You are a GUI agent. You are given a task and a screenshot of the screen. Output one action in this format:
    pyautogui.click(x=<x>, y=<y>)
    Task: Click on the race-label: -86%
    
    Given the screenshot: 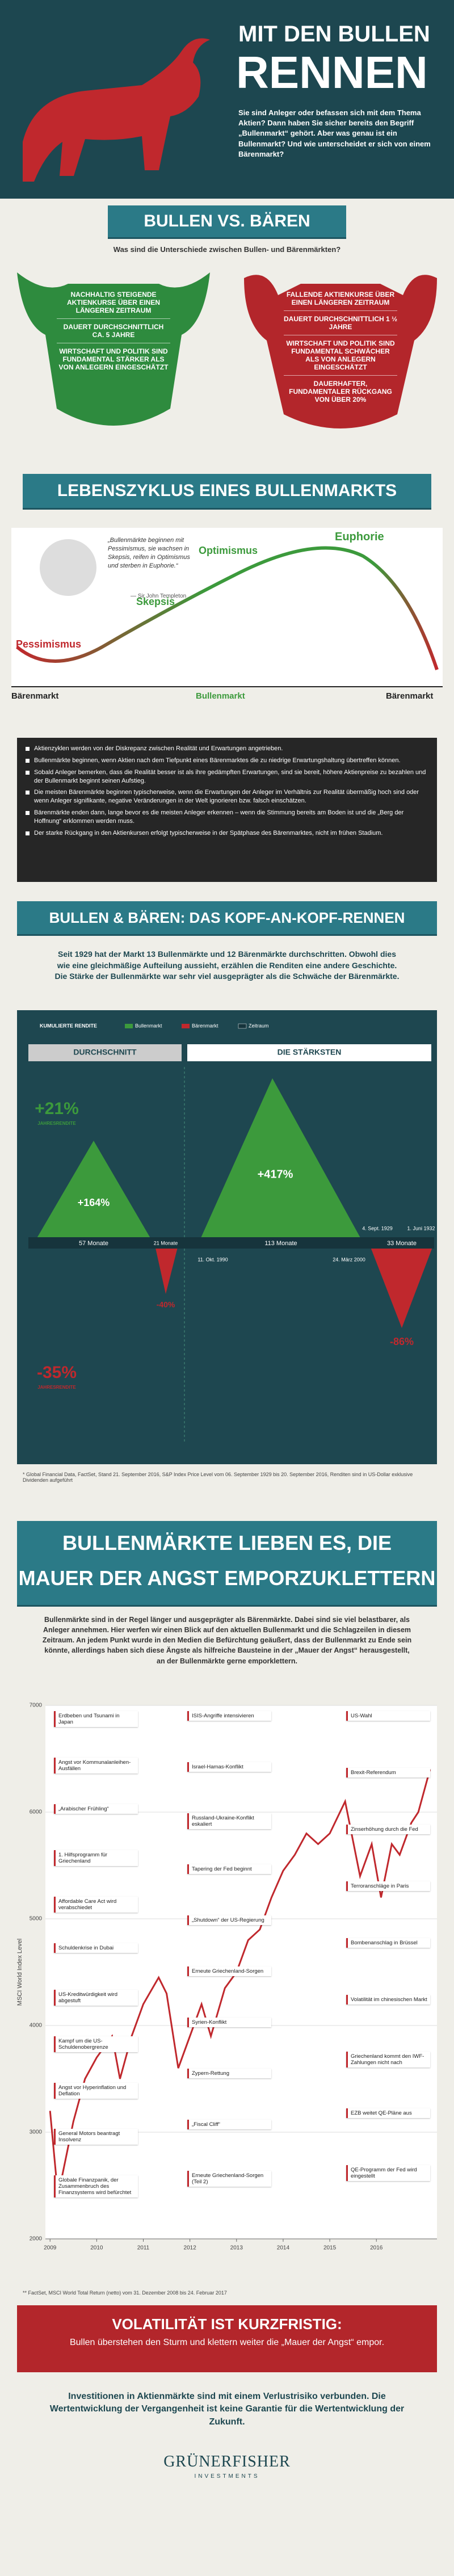 What is the action you would take?
    pyautogui.click(x=402, y=1341)
    